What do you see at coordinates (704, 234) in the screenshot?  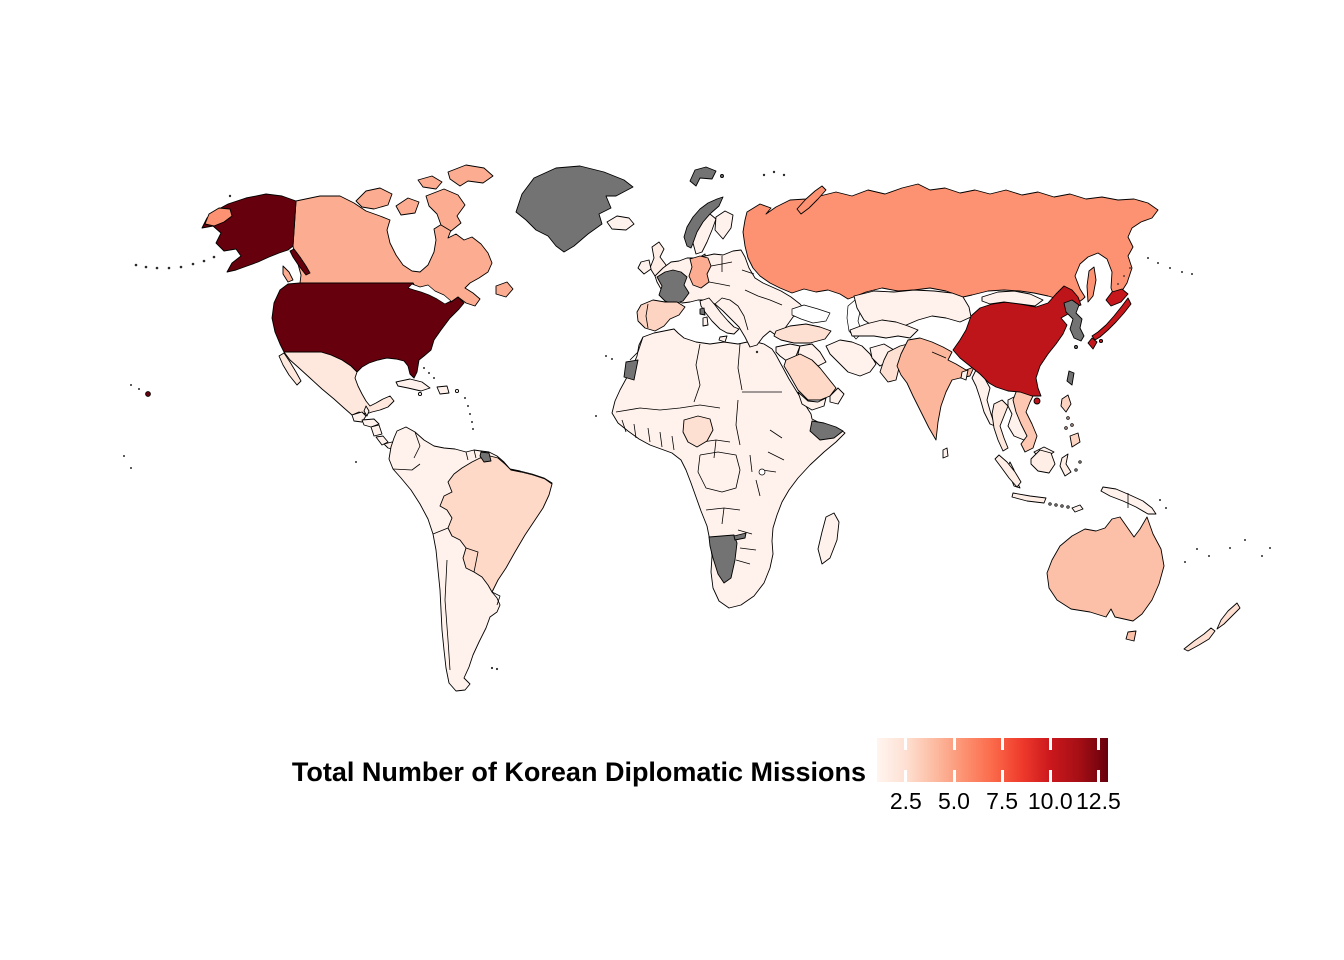 I see `country-sweden` at bounding box center [704, 234].